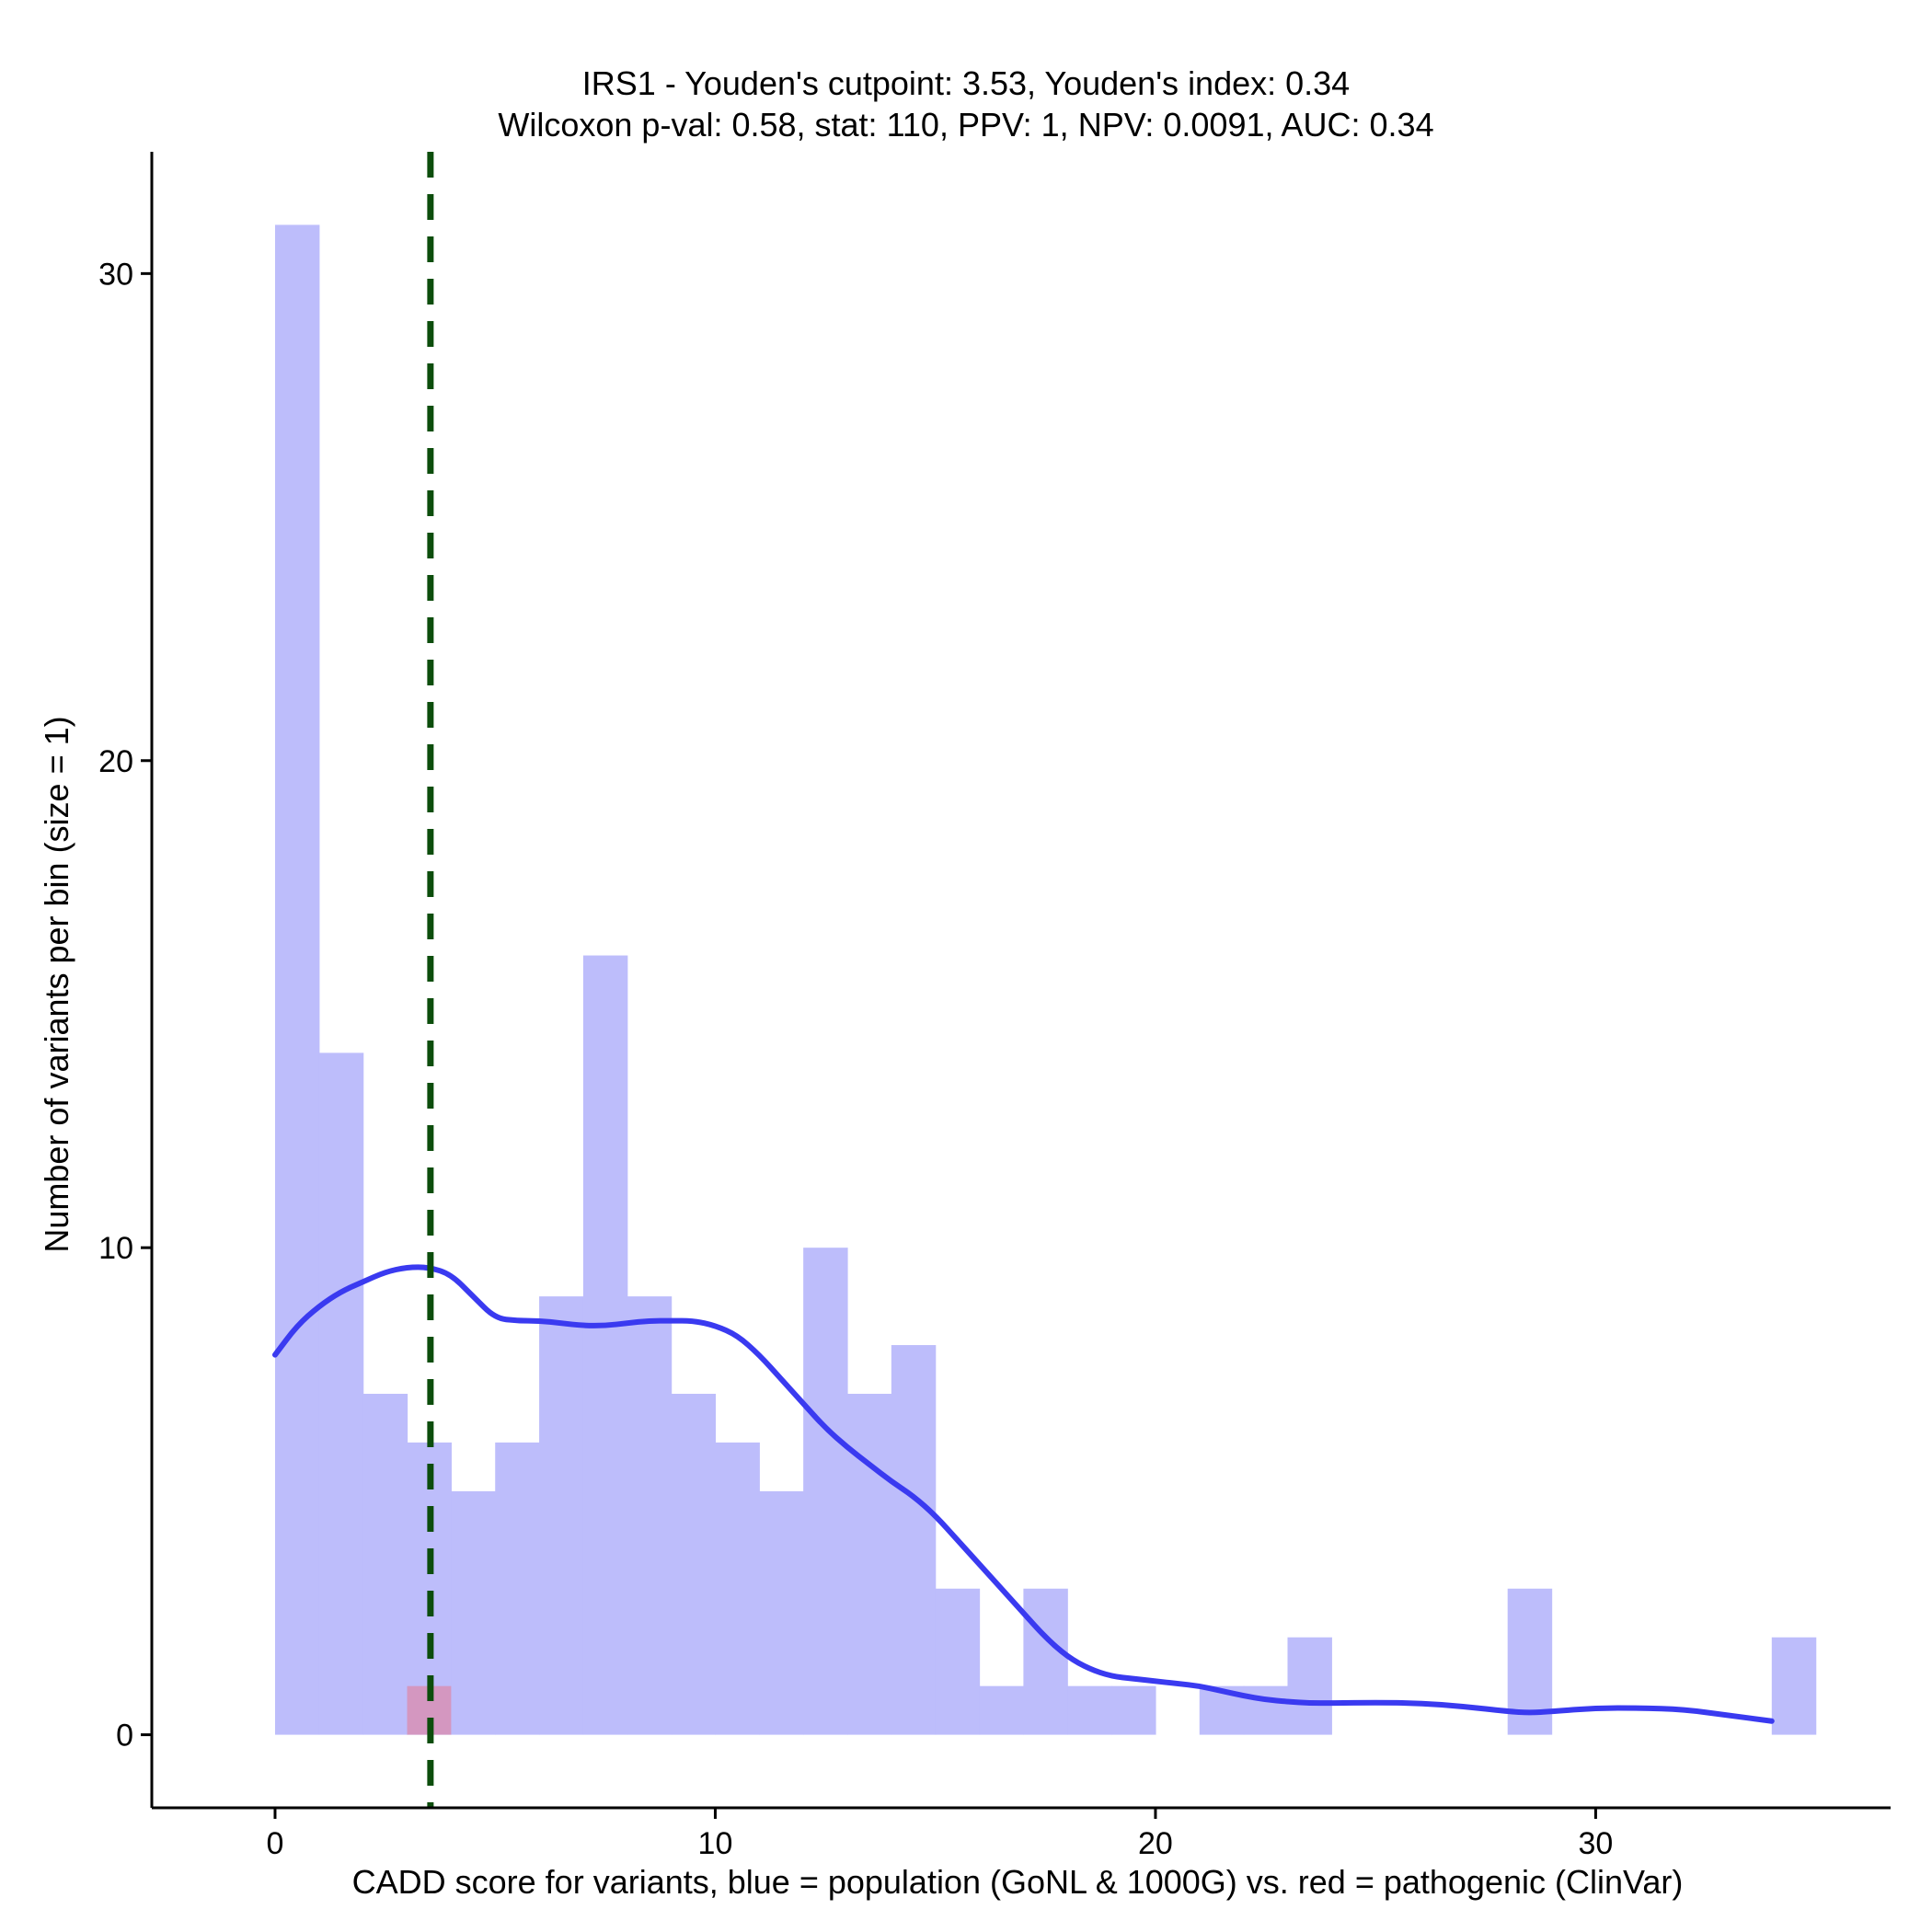 This screenshot has width=1932, height=1932. Describe the element at coordinates (1596, 1843) in the screenshot. I see `x-tick-label-30: 30` at that location.